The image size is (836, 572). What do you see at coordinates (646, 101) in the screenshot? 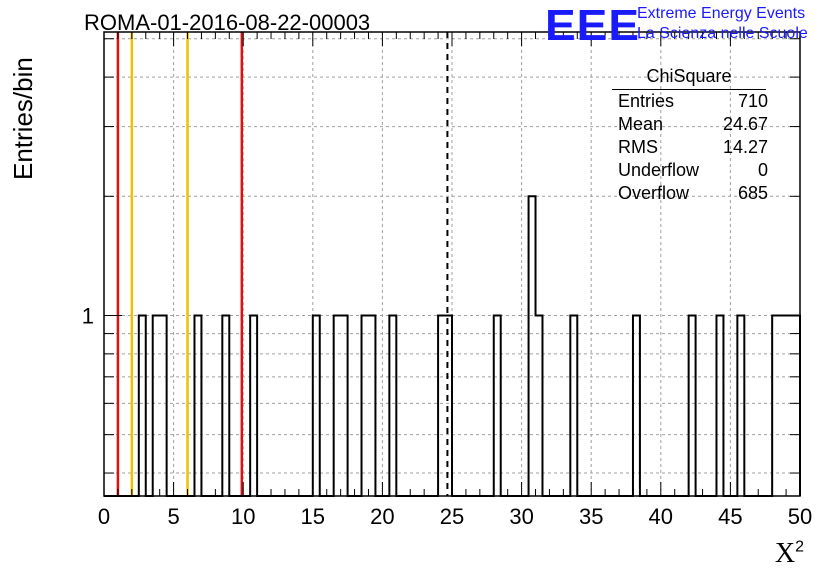
I see `stats-label: Entries` at bounding box center [646, 101].